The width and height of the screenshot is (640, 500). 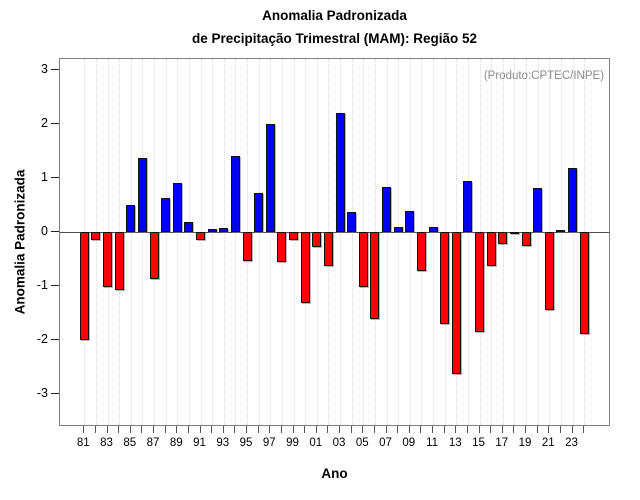 I want to click on x-tick-label: 05, so click(x=362, y=443).